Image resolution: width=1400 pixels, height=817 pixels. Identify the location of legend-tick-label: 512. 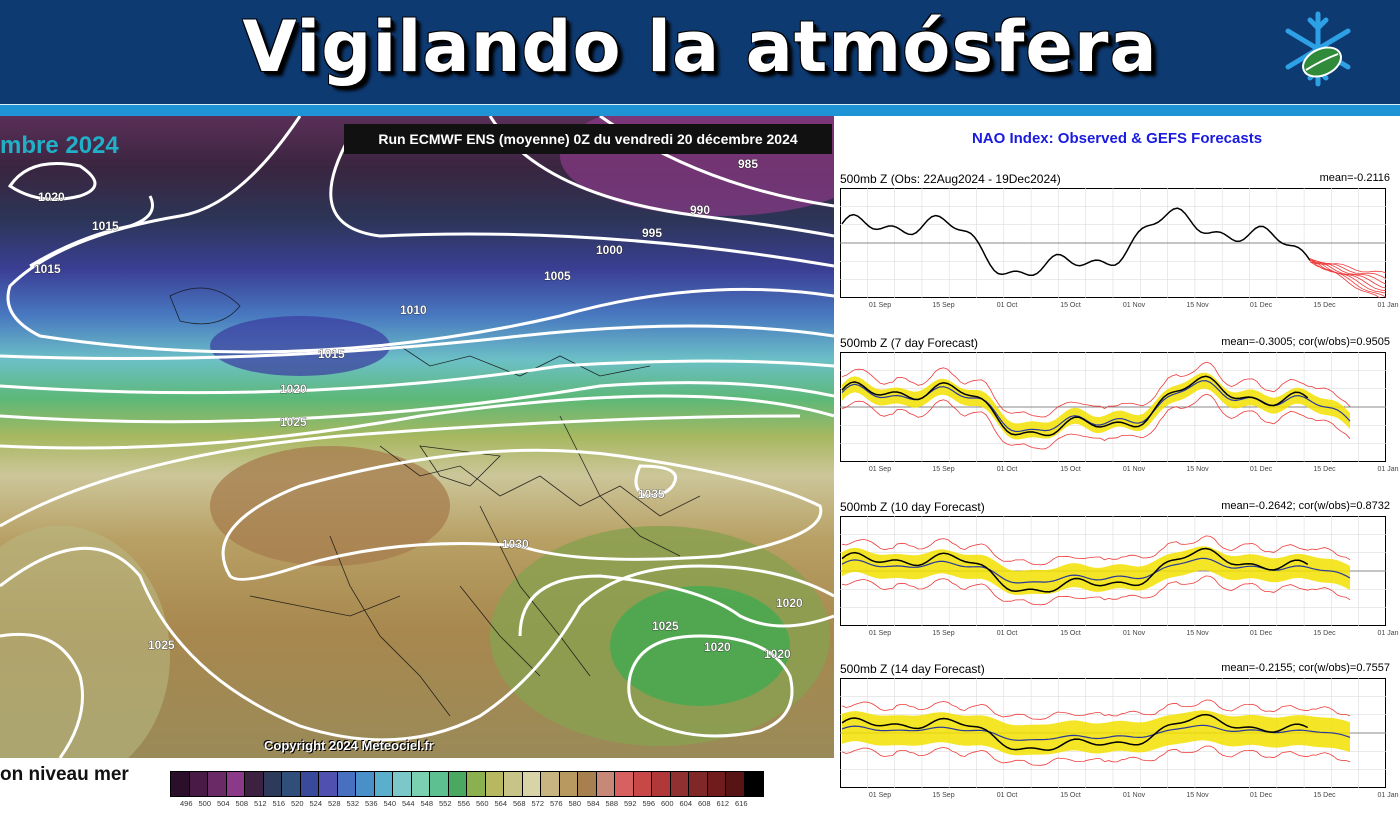
(260, 803).